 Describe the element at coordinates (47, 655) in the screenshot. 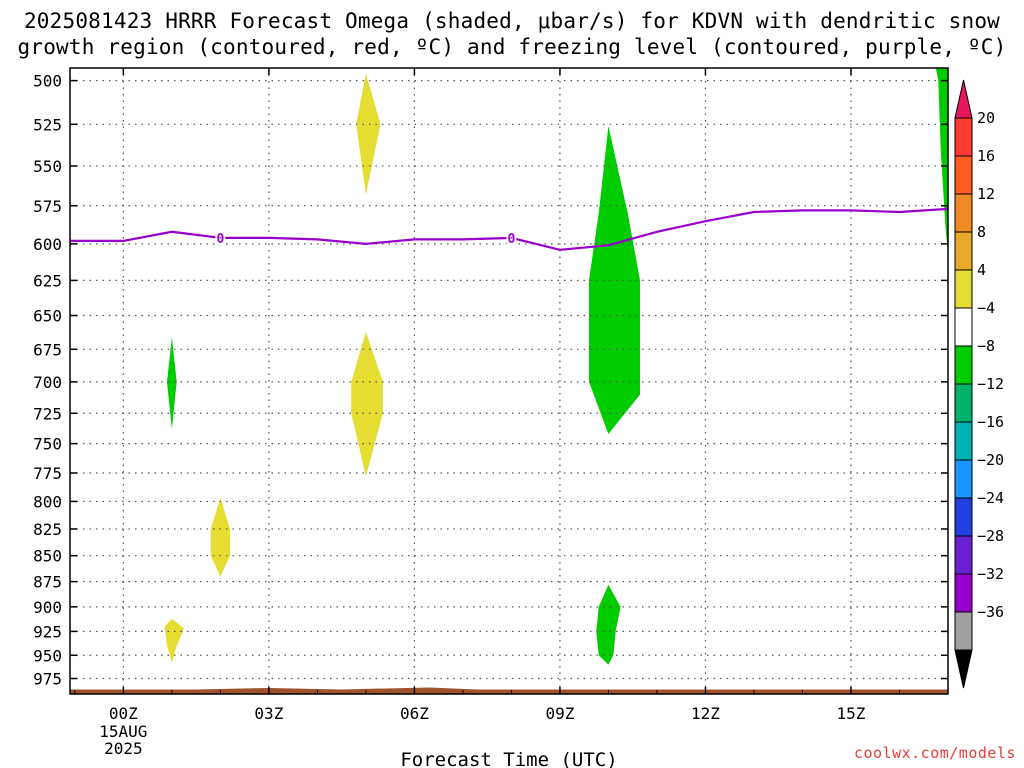

I see `y-tick-label: 950` at that location.